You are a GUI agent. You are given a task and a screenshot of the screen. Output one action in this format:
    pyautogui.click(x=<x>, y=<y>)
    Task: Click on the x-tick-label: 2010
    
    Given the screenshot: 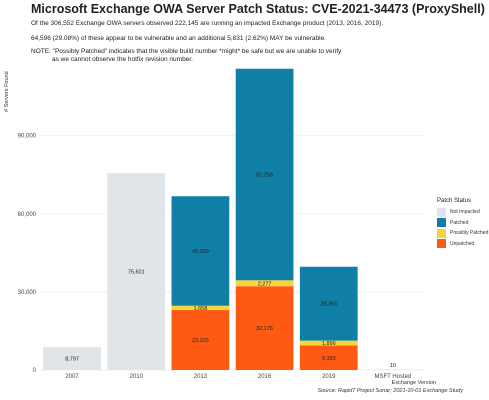 What is the action you would take?
    pyautogui.click(x=137, y=377)
    